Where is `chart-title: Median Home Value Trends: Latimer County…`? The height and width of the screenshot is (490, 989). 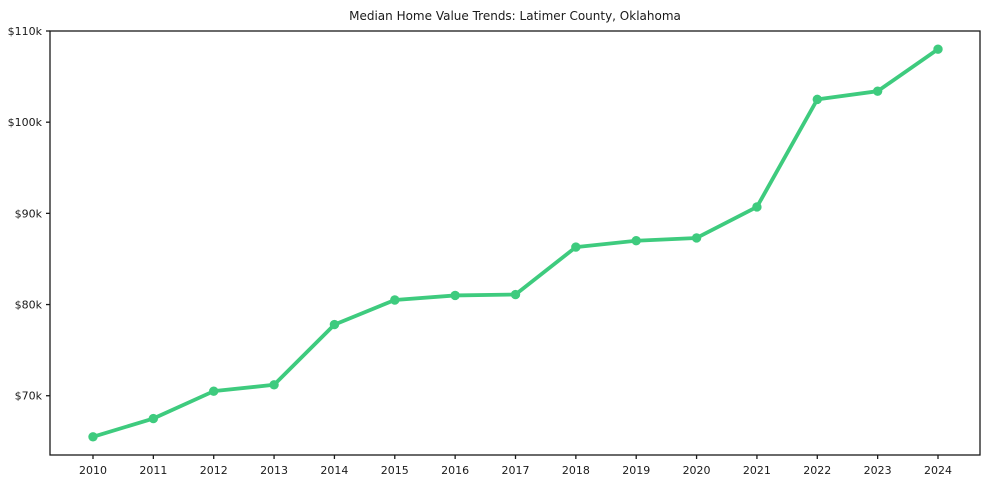
chart-title: Median Home Value Trends: Latimer County… is located at coordinates (515, 16).